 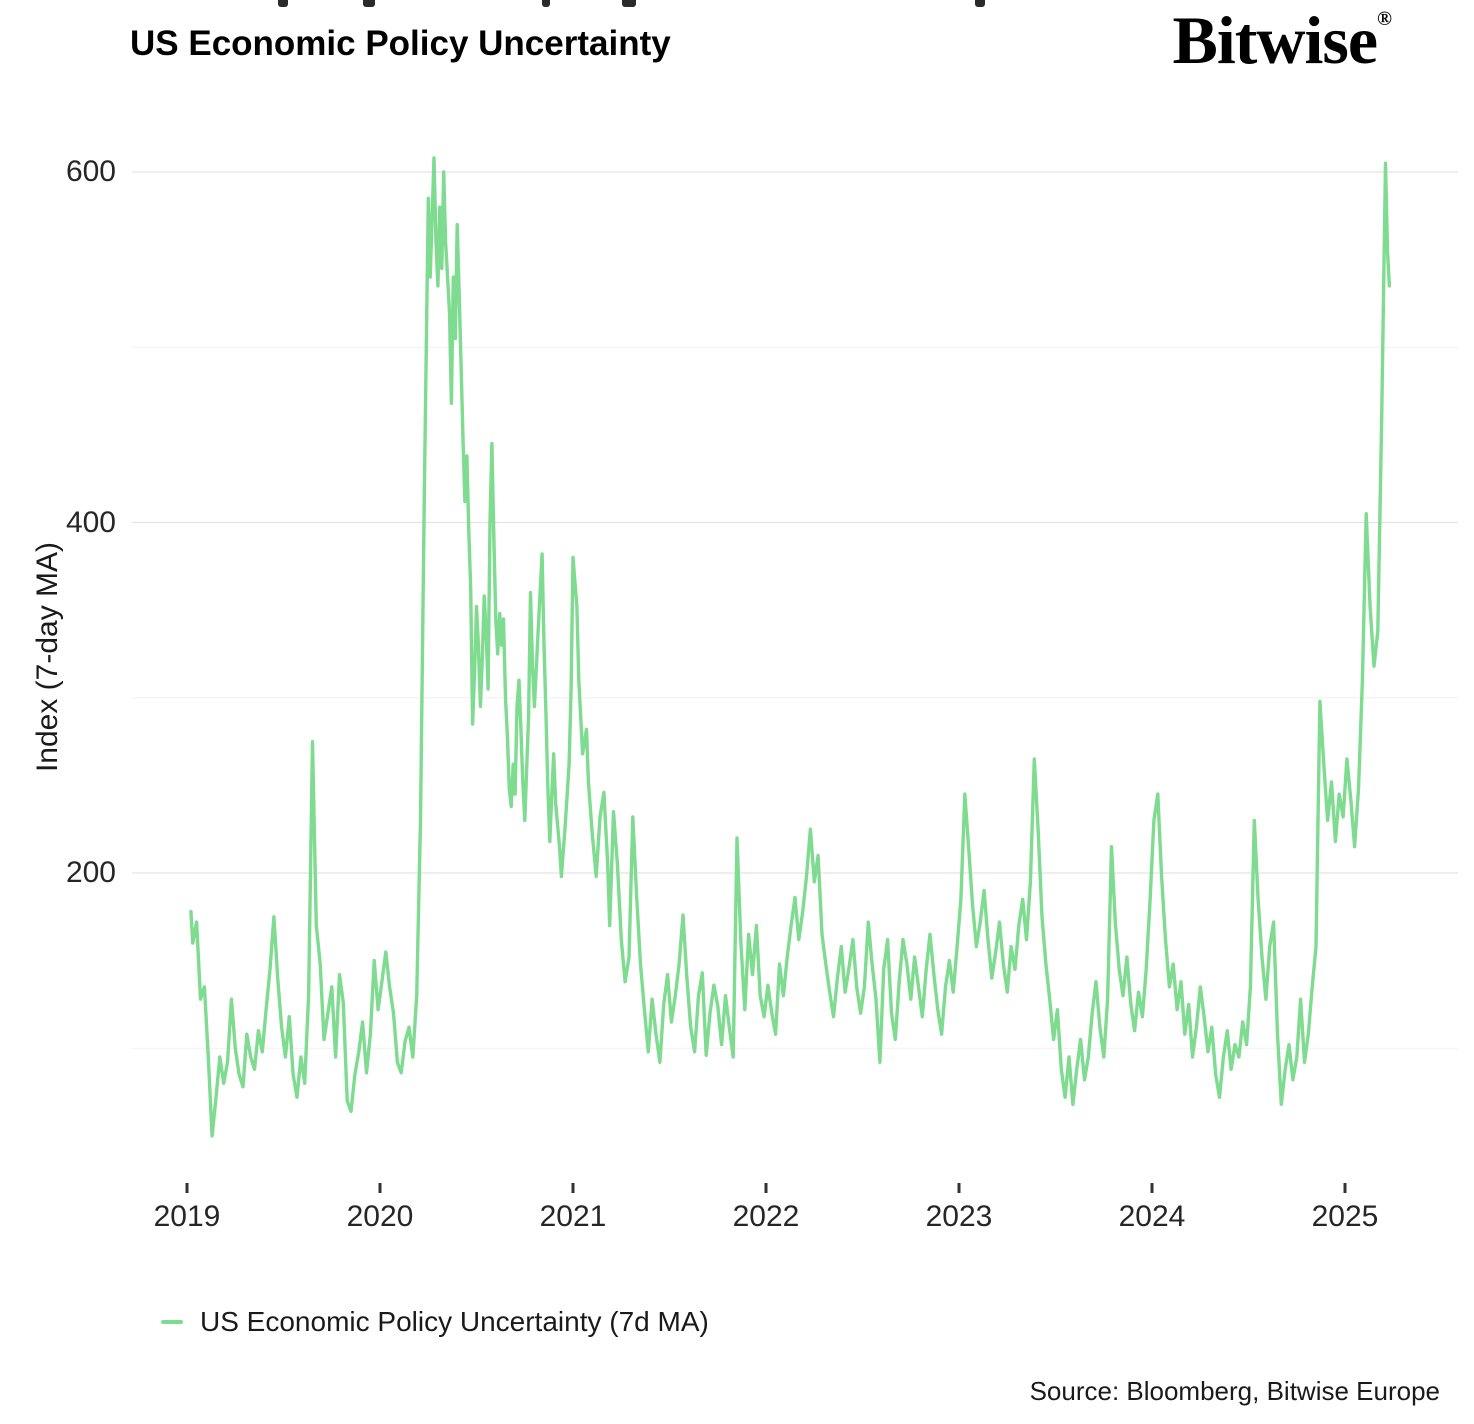 What do you see at coordinates (400, 43) in the screenshot?
I see `chart-title: US Economic Policy Uncertainty` at bounding box center [400, 43].